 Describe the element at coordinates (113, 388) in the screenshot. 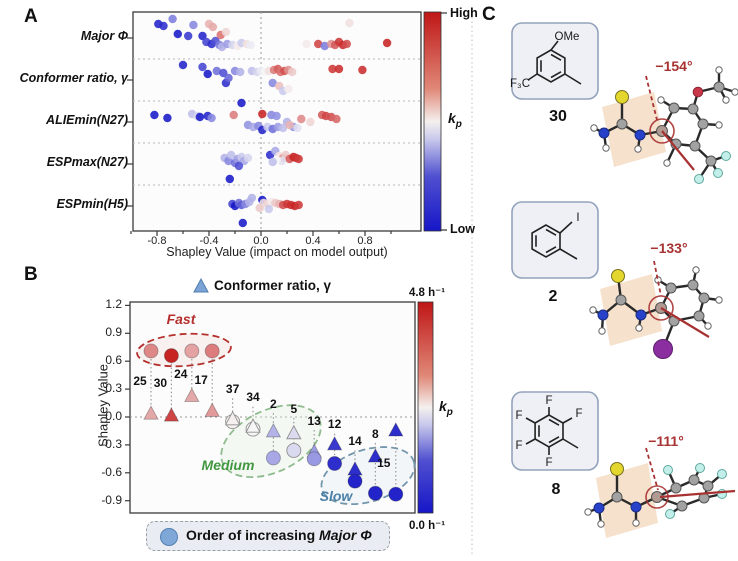

I see `y-tick-label: 0.3` at that location.